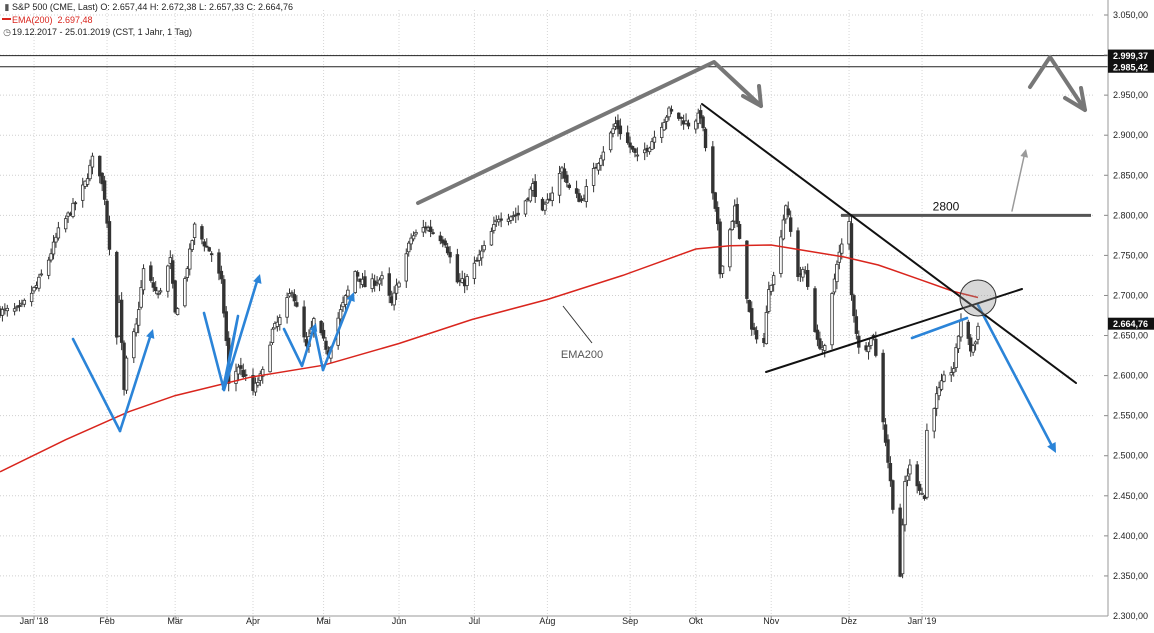 The width and height of the screenshot is (1154, 633). What do you see at coordinates (1015, 375) in the screenshot?
I see `blue-forecast-down` at bounding box center [1015, 375].